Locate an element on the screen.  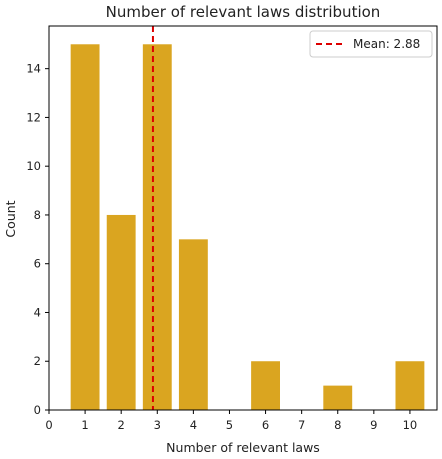
legend: Mean: 2.88 is located at coordinates (371, 44).